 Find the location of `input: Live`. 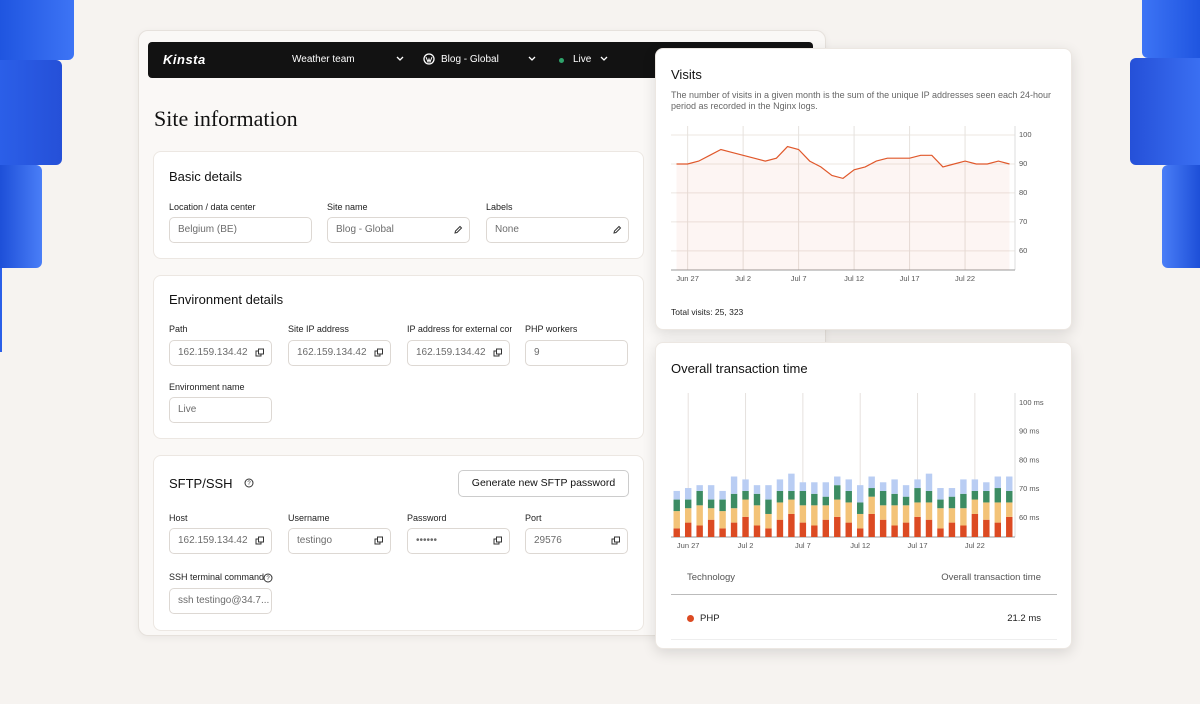

input: Live is located at coordinates (220, 410).